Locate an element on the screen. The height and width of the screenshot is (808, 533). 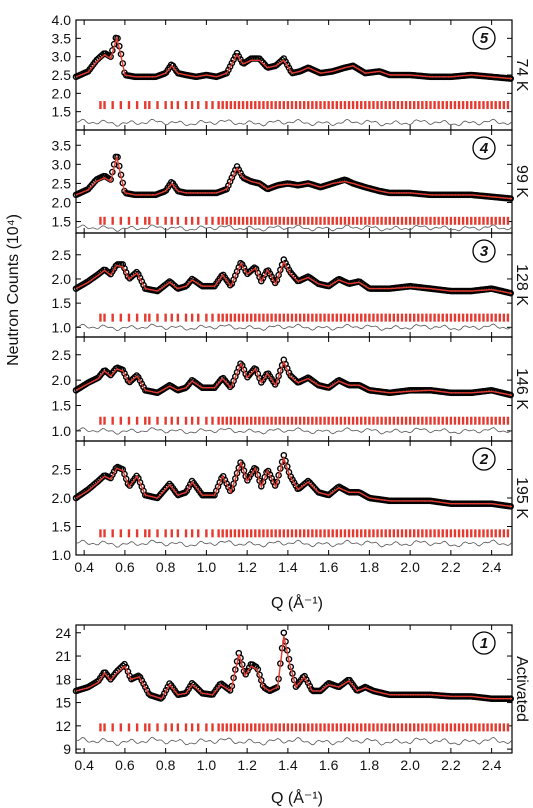
x-tick-label: 1.6 is located at coordinates (329, 567).